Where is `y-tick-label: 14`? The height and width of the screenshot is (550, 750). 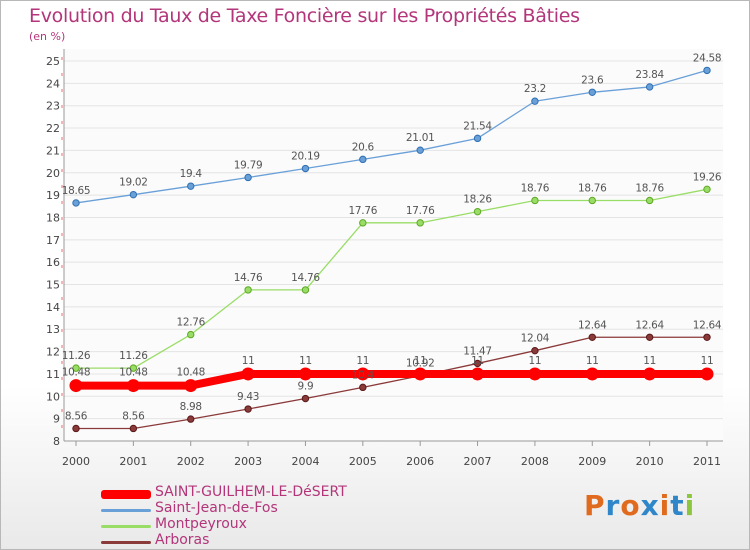
y-tick-label: 14 is located at coordinates (53, 307).